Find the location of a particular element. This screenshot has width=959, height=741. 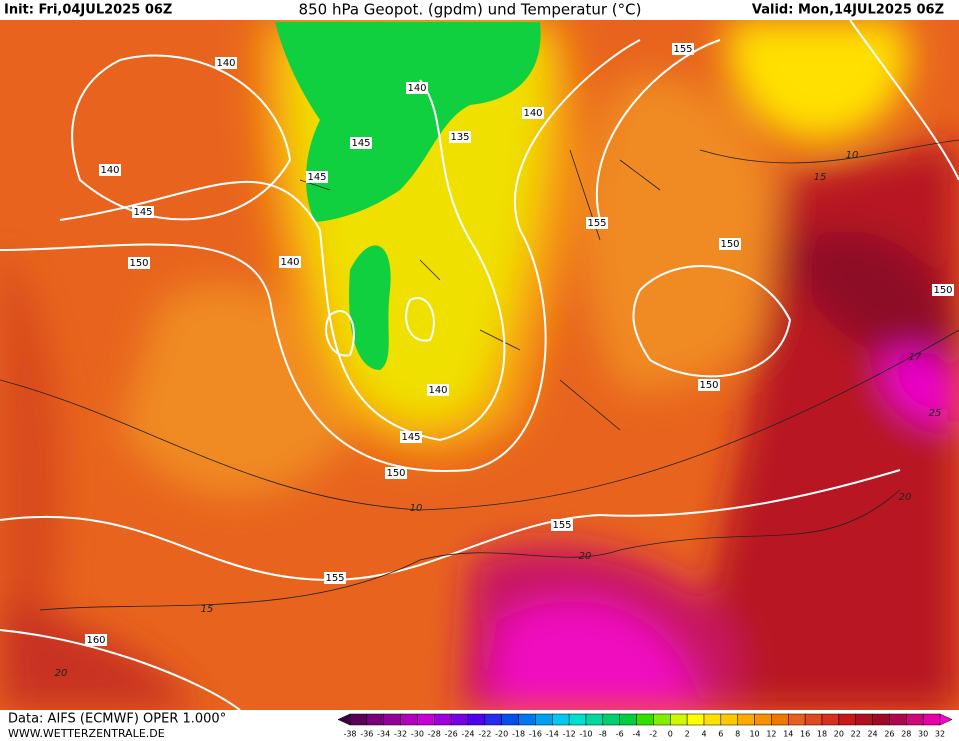

scale-label: -24 is located at coordinates (467, 734).